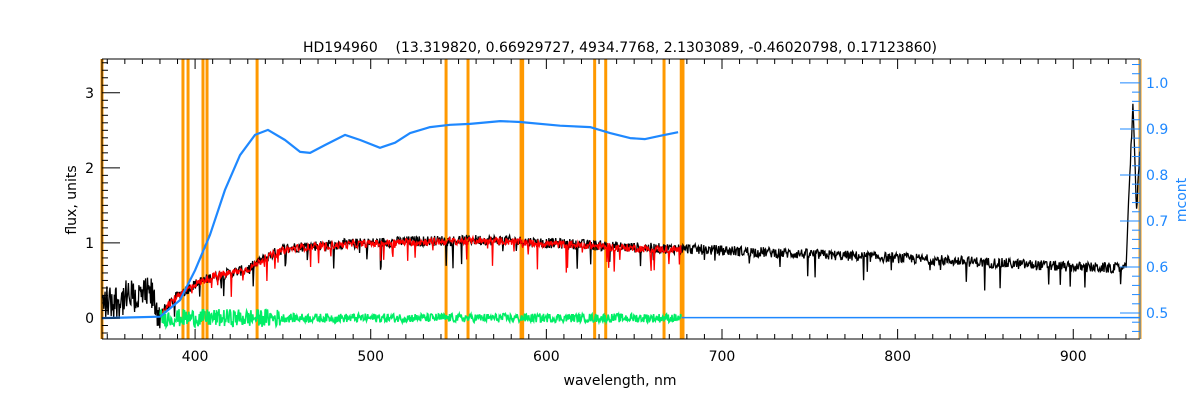 Image resolution: width=1200 pixels, height=400 pixels. Describe the element at coordinates (1157, 84) in the screenshot. I see `y2-tick-label: 1.0` at that location.